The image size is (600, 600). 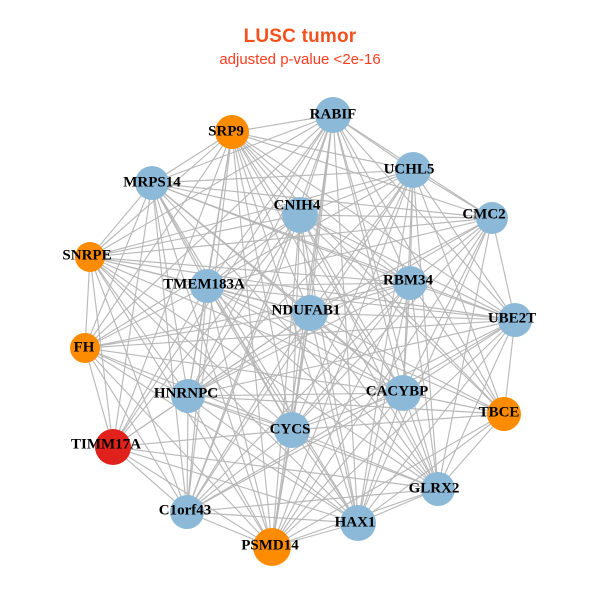 I want to click on graph-node-label-tmem183a: TMEM183A, so click(x=204, y=284).